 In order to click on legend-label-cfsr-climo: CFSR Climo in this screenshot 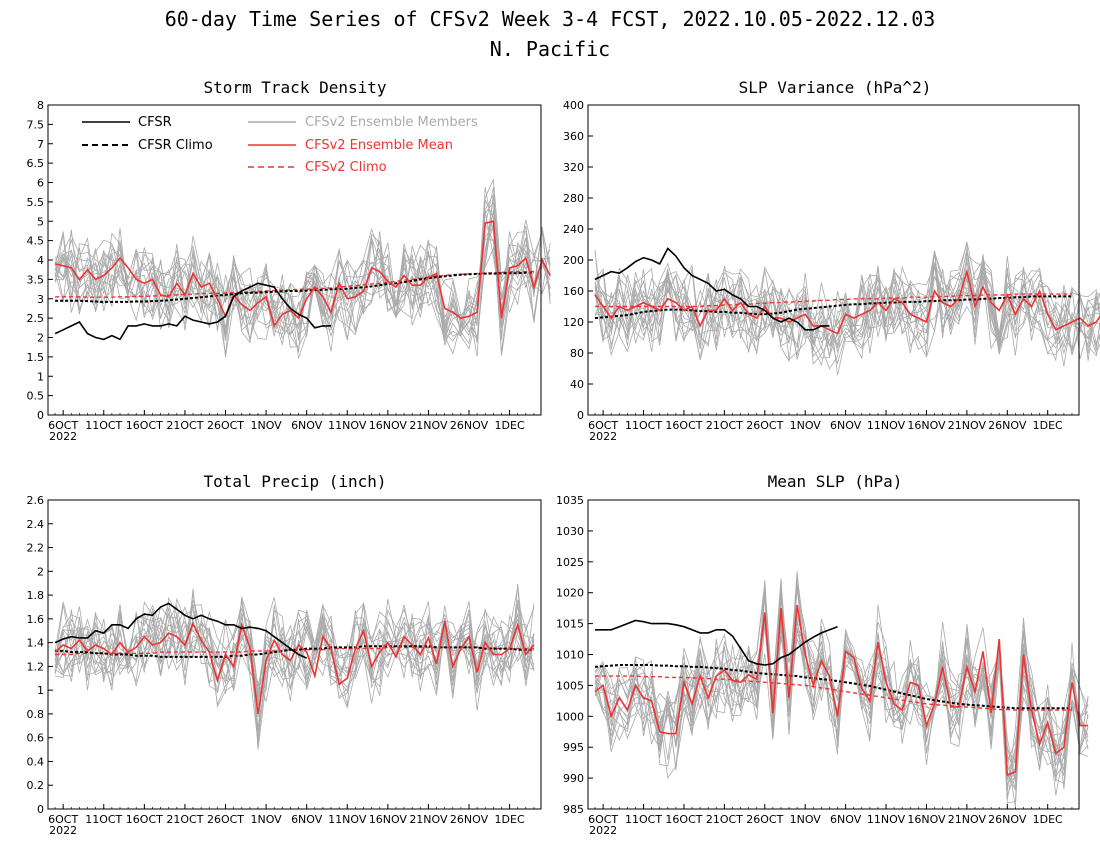, I will do `click(175, 145)`.